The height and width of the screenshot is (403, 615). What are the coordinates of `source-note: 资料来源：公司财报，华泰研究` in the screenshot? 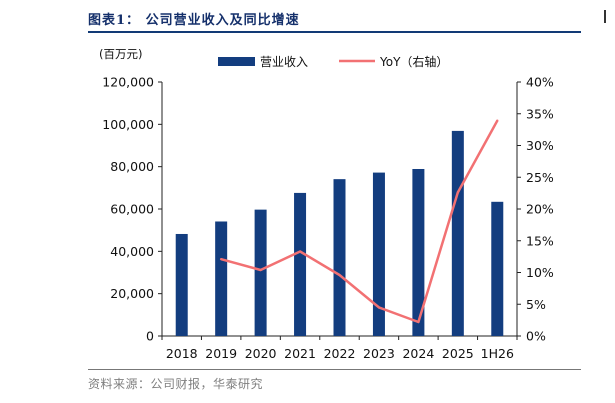 It's located at (176, 384).